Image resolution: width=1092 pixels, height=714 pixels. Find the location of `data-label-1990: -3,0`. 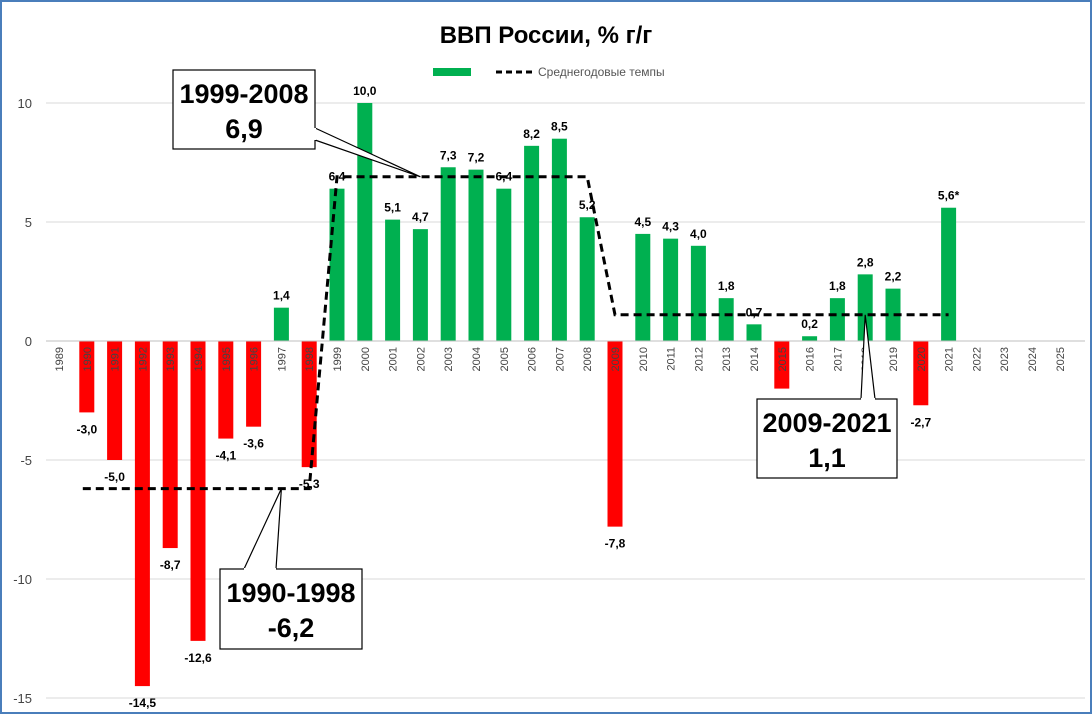

data-label-1990: -3,0 is located at coordinates (86, 429).